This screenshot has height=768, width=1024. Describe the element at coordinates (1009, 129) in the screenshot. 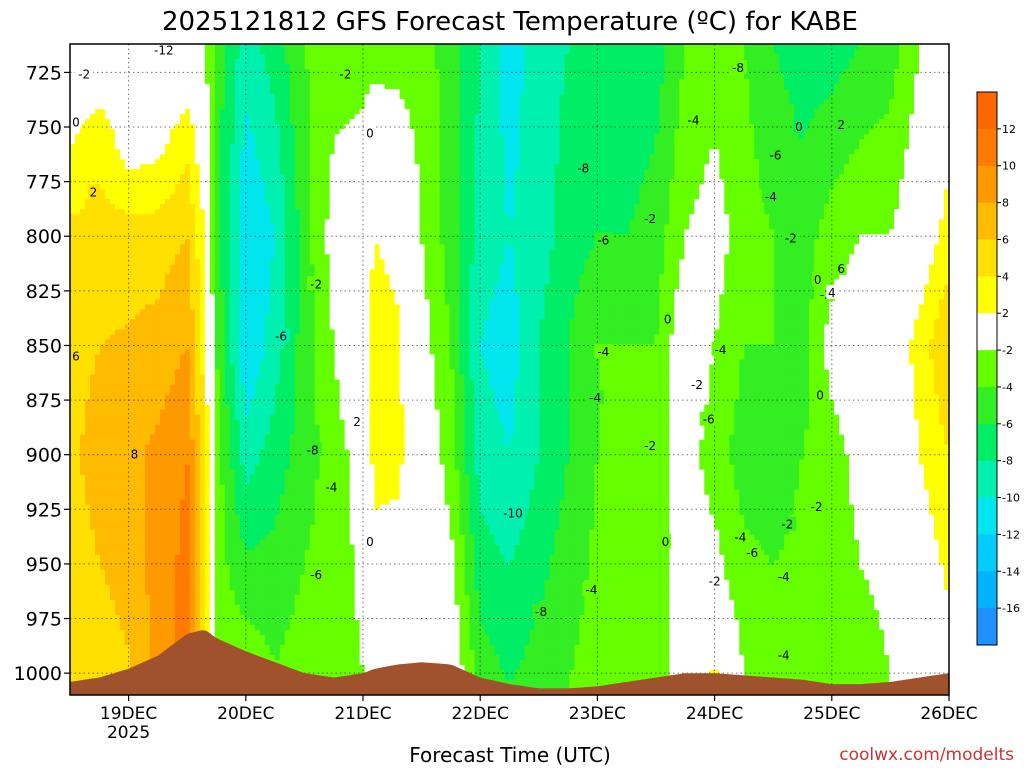

I see `colorbar-tick-label: 12` at that location.